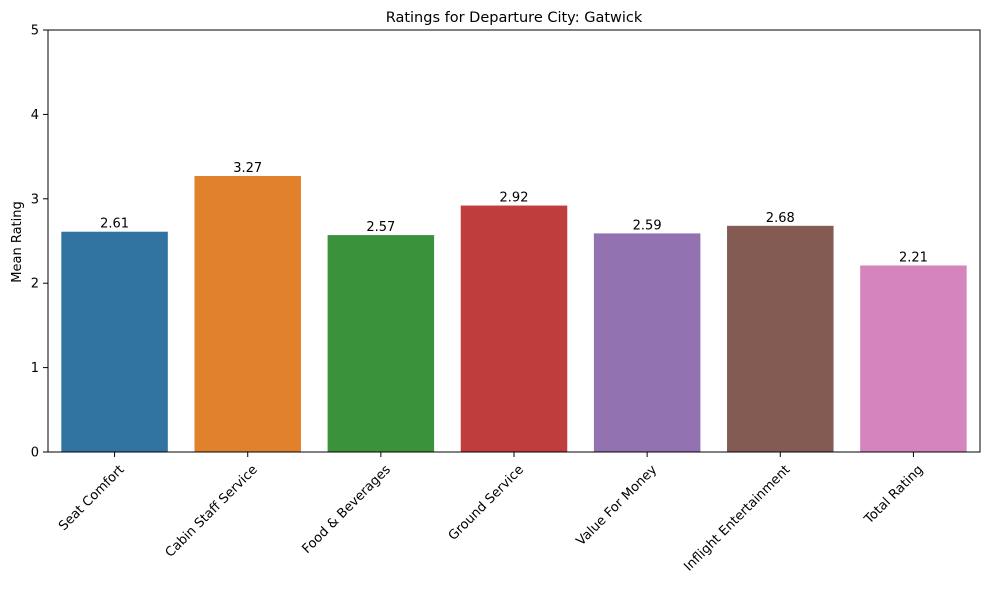  I want to click on data-label-4: 2.59, so click(647, 225).